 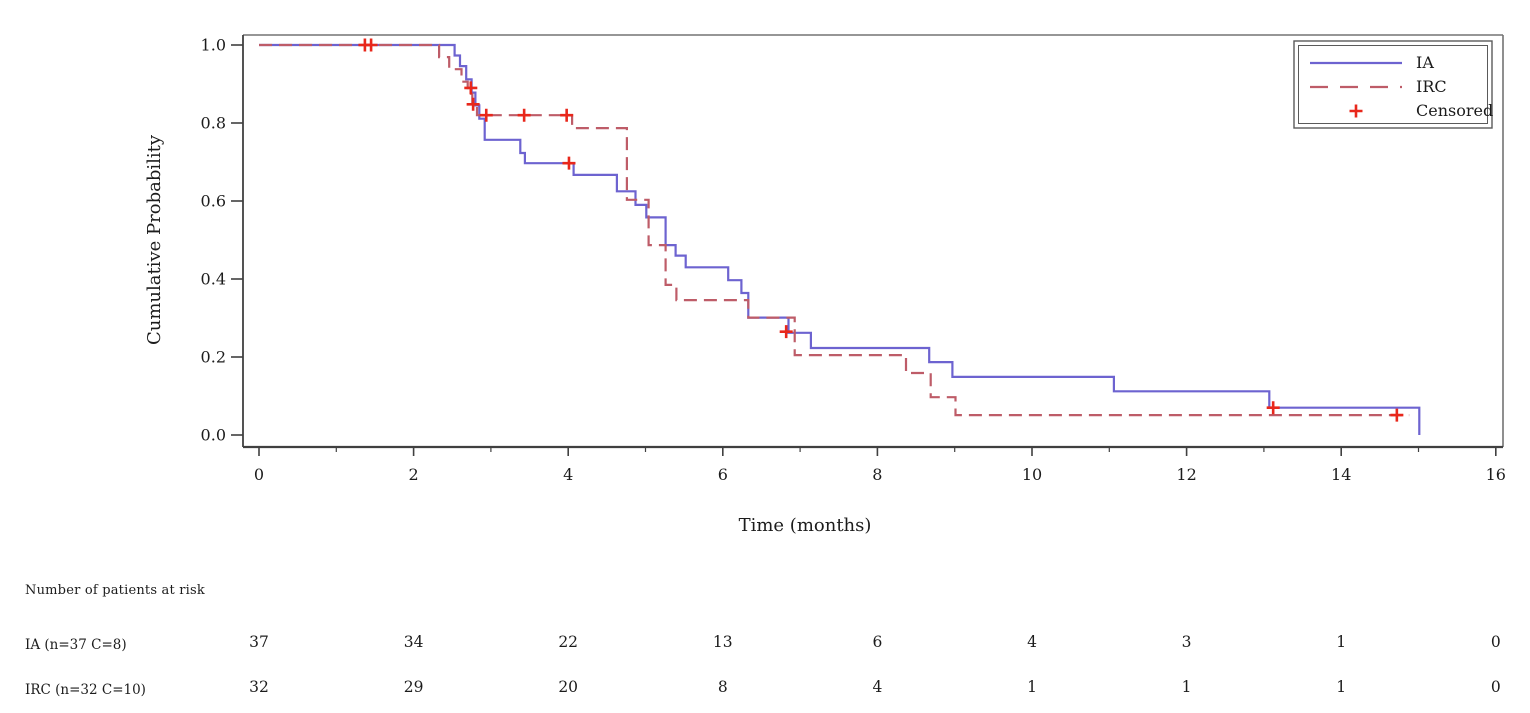 What do you see at coordinates (213, 201) in the screenshot?
I see `y-tick-label: 0.6` at bounding box center [213, 201].